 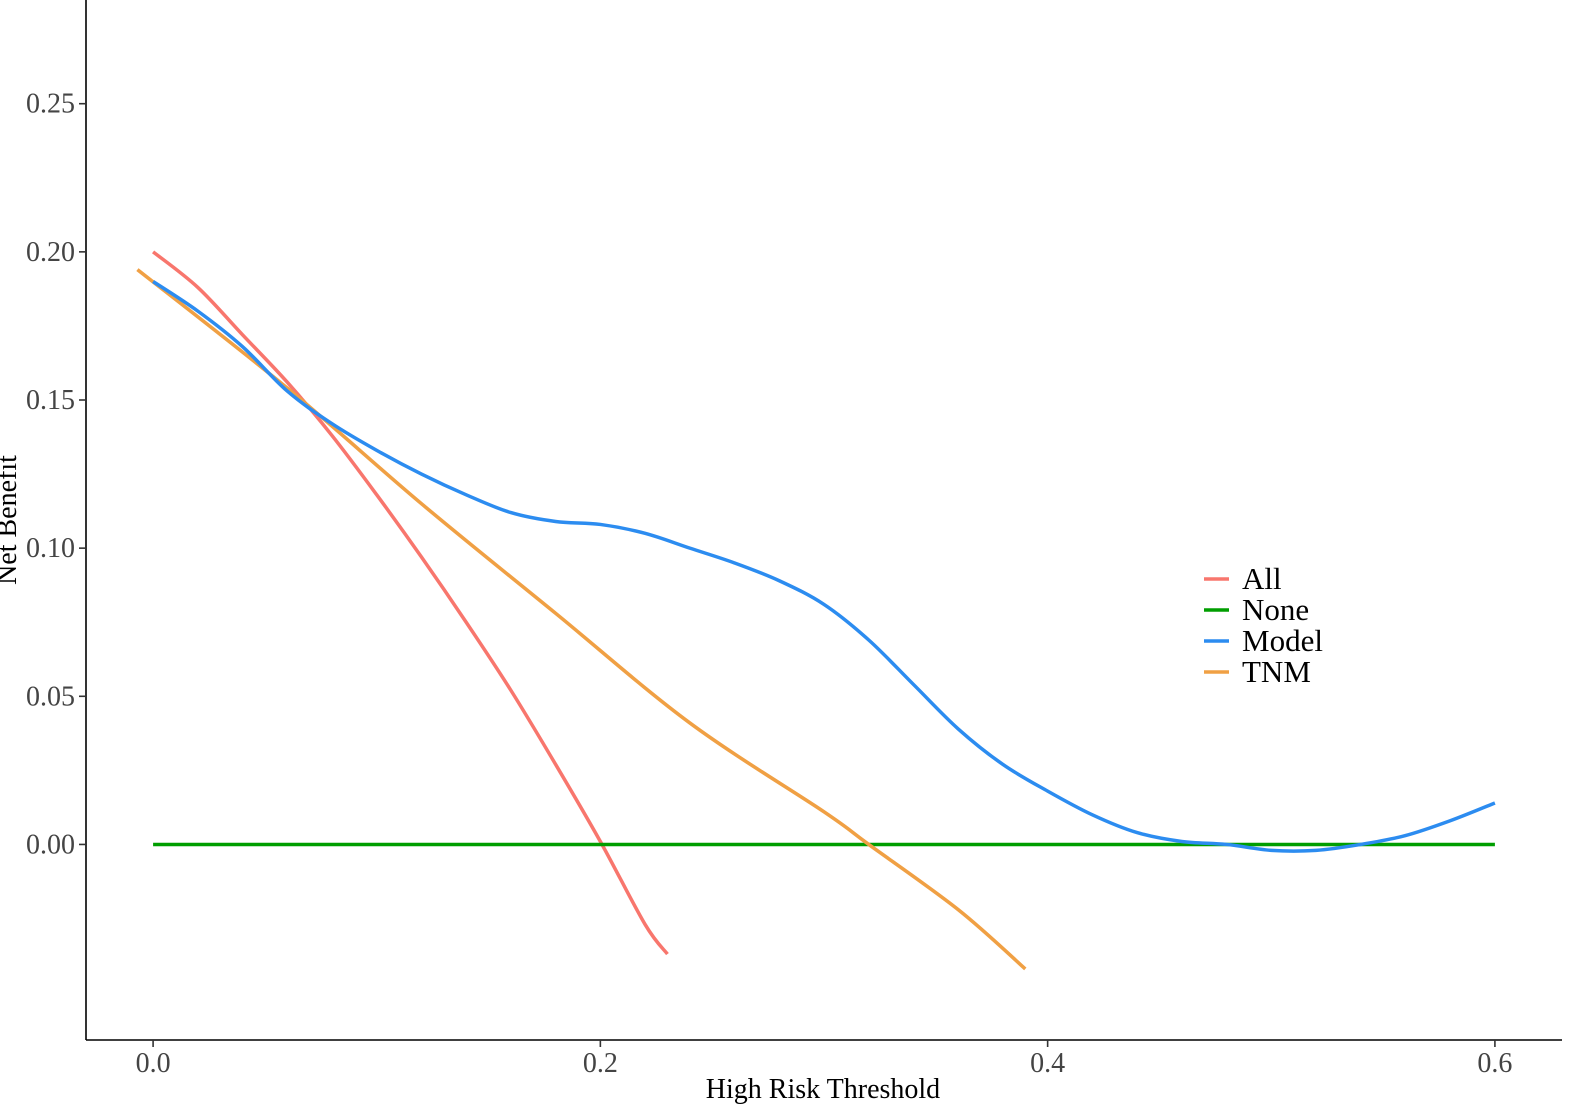 What do you see at coordinates (50, 400) in the screenshot?
I see `y-tick-label: 0.15` at bounding box center [50, 400].